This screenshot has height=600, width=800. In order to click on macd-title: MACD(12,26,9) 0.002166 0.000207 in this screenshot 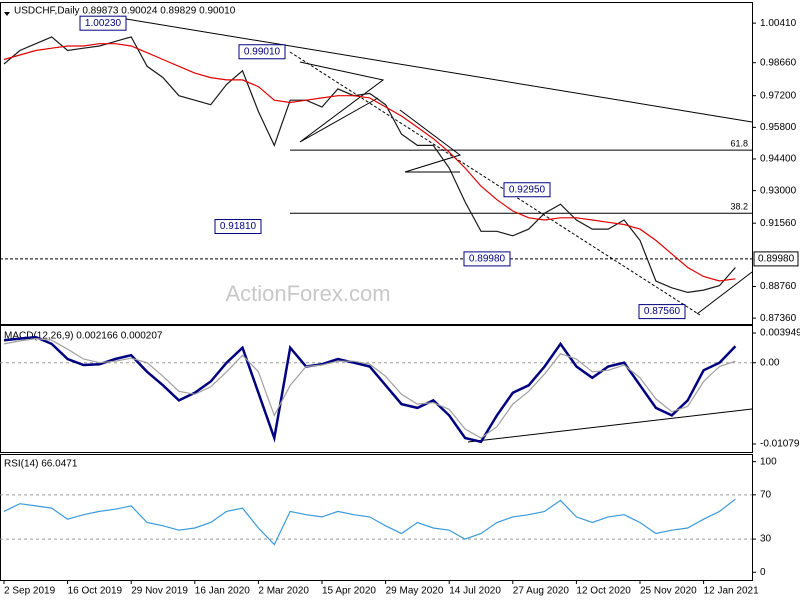, I will do `click(83, 336)`.